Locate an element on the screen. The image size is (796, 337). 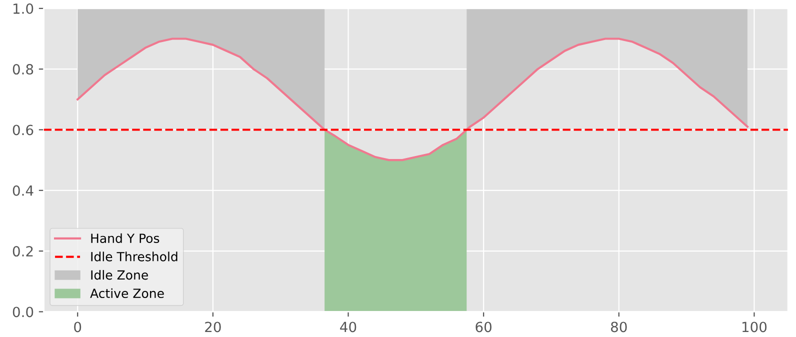
legend-label: Idle Zone is located at coordinates (119, 275).